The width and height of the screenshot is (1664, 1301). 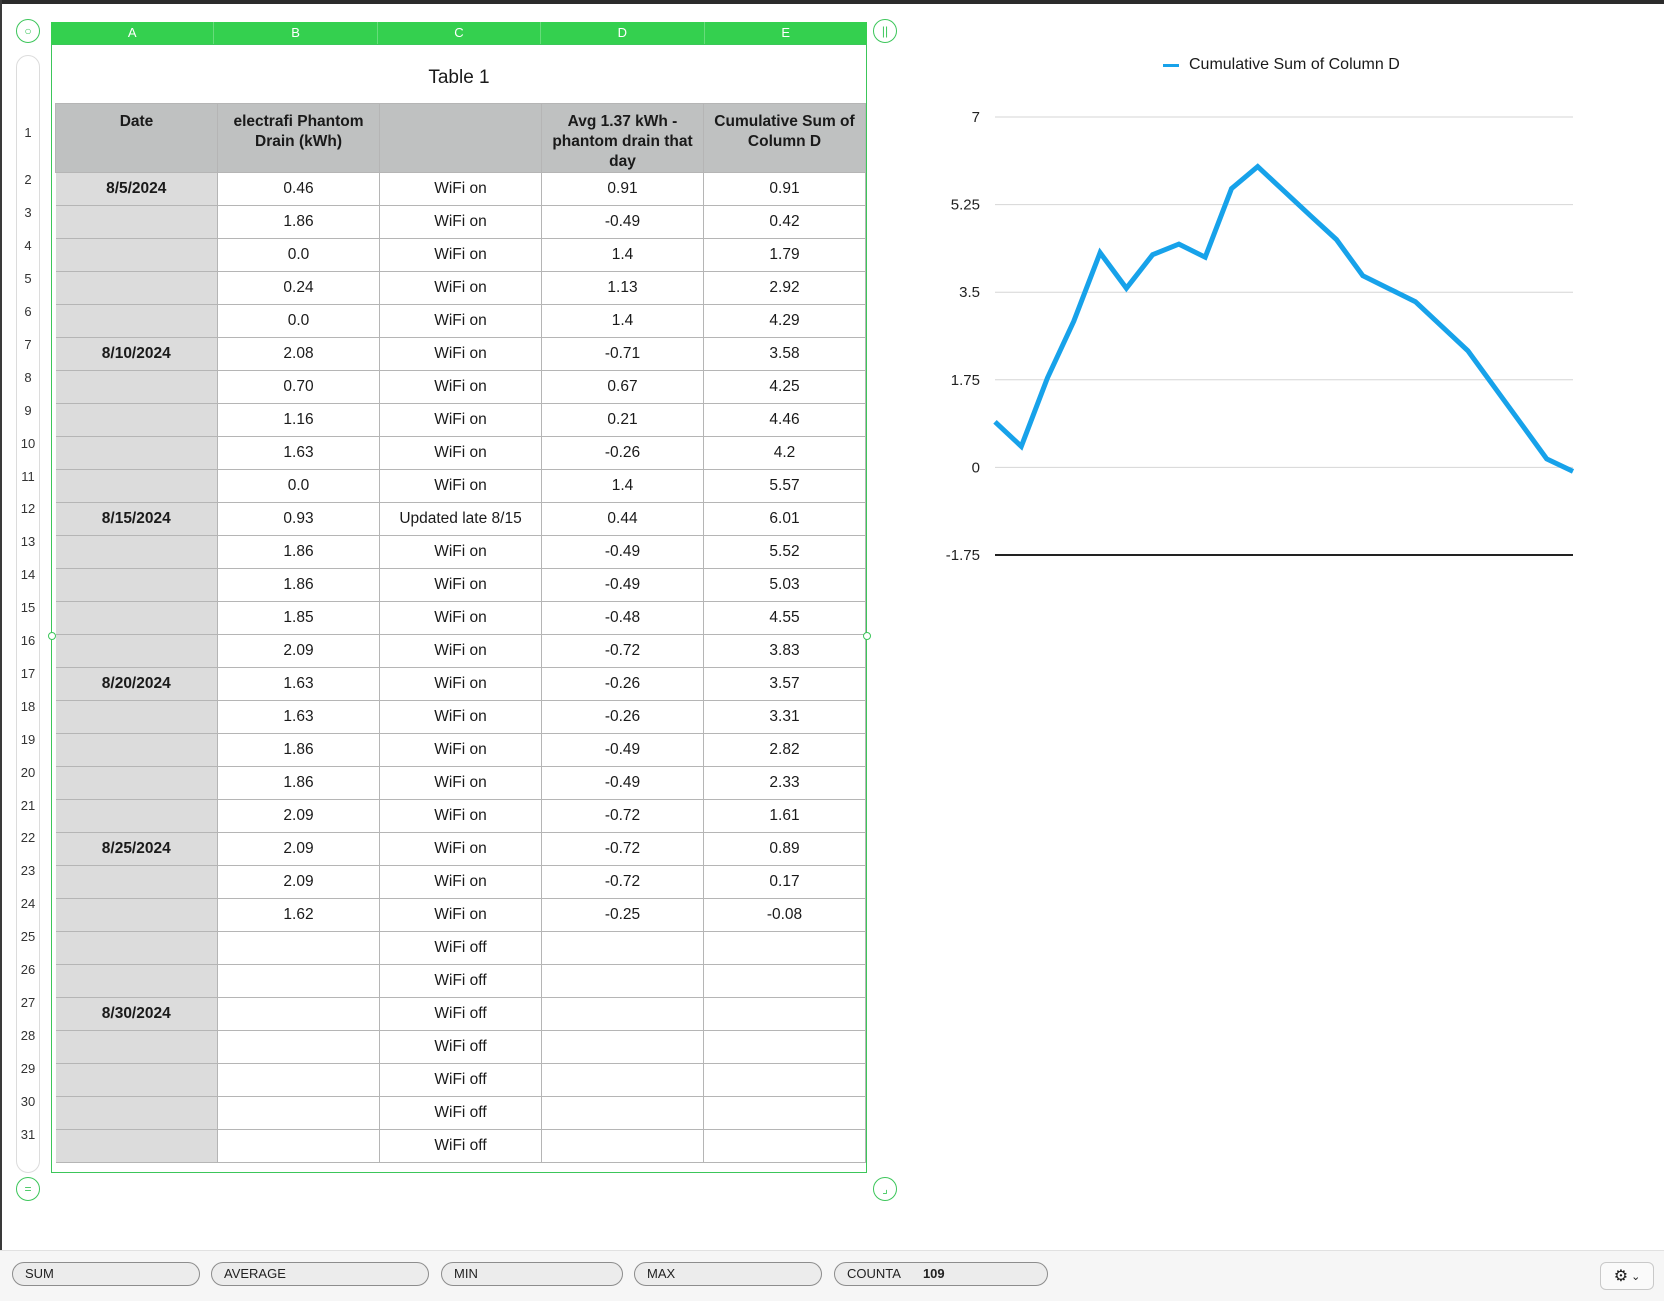 I want to click on table-cell: 1.63, so click(x=299, y=717).